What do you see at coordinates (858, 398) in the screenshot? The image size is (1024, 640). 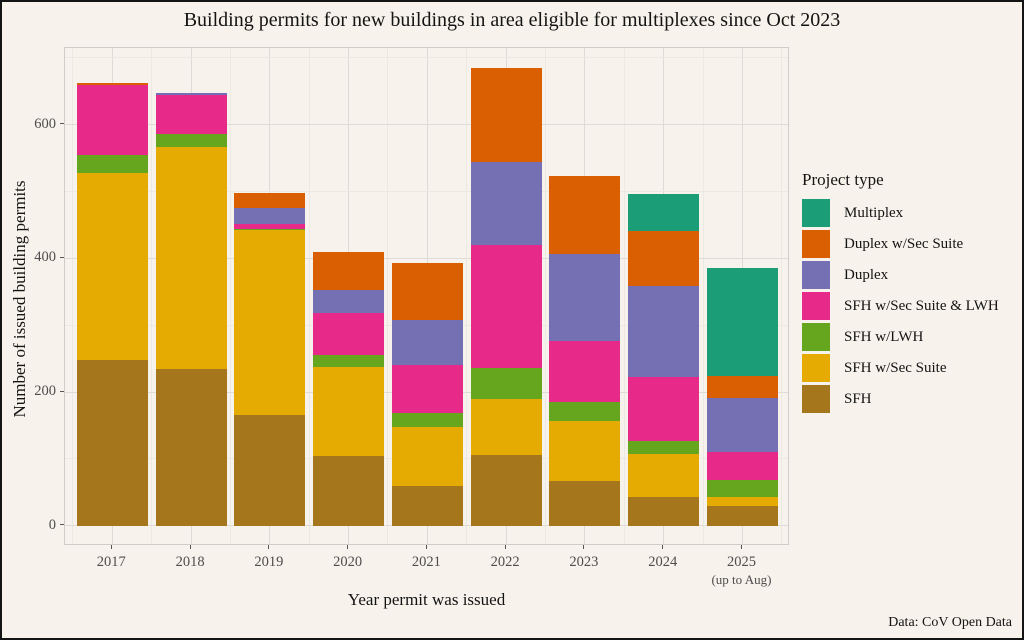 I see `legend-item-label: SFH` at bounding box center [858, 398].